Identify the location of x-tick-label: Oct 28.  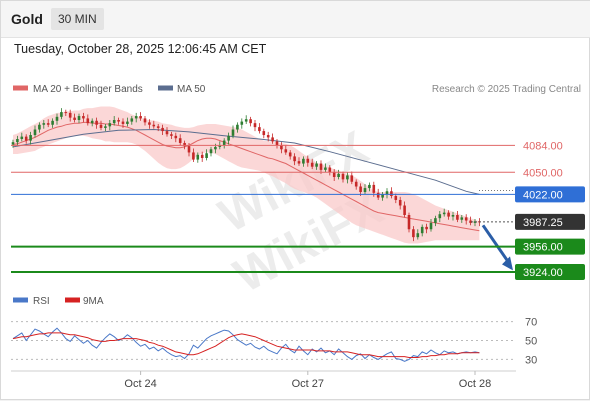
(475, 384).